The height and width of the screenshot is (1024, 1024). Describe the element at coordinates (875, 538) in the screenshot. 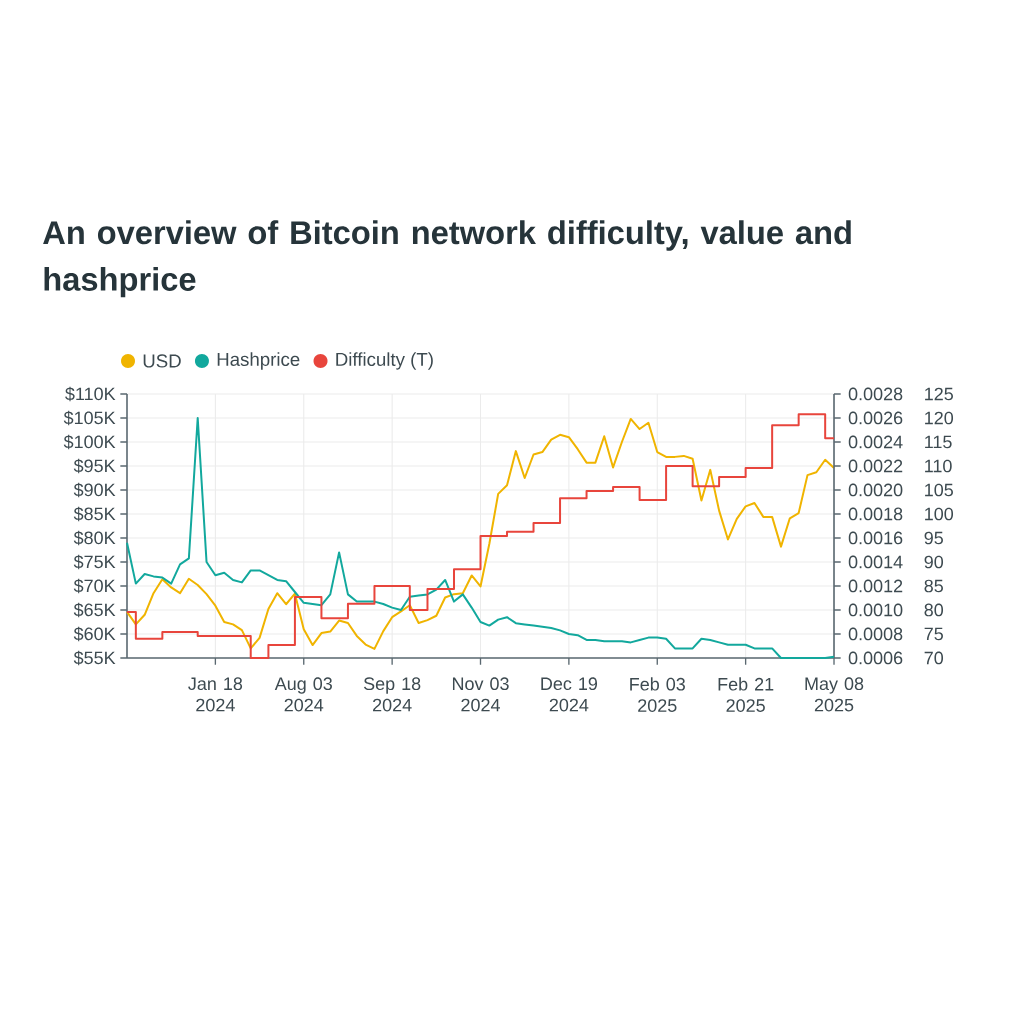

I see `y2-tick-label: 0.0016` at that location.